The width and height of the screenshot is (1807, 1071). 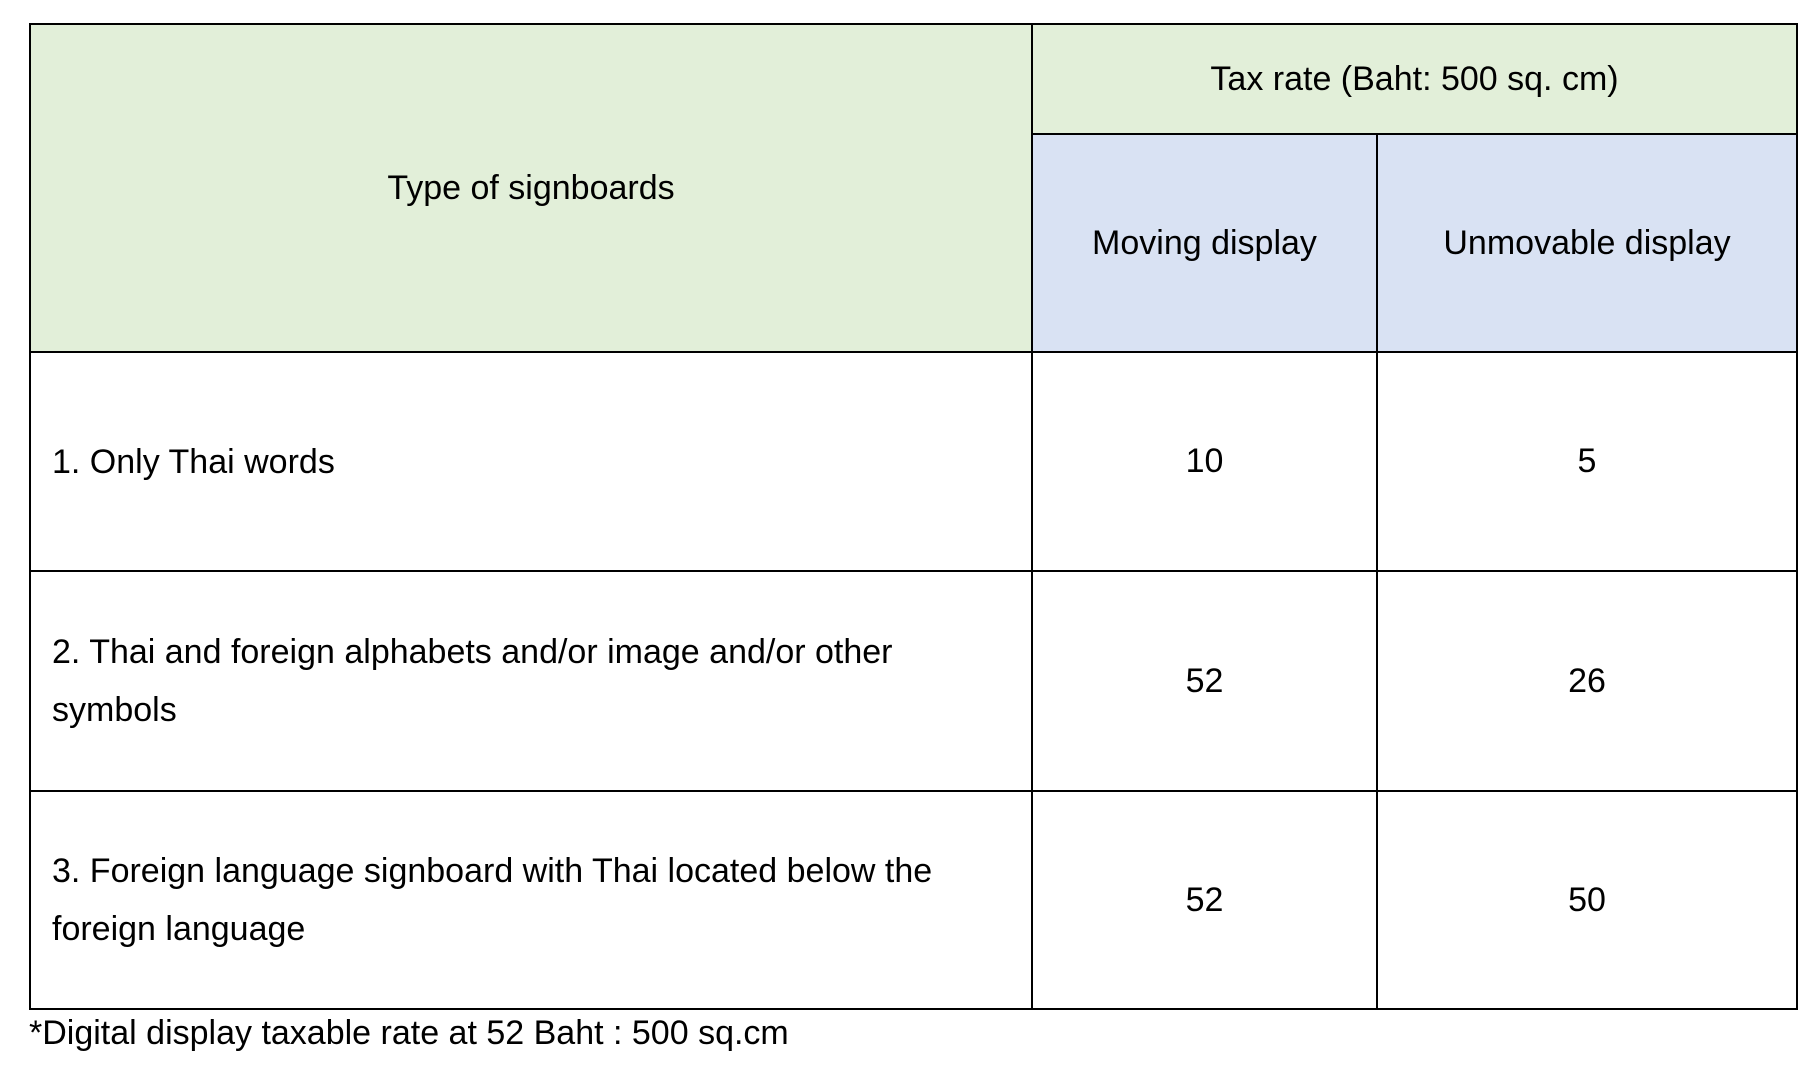 What do you see at coordinates (1204, 461) in the screenshot?
I see `row-moving-rate: 10` at bounding box center [1204, 461].